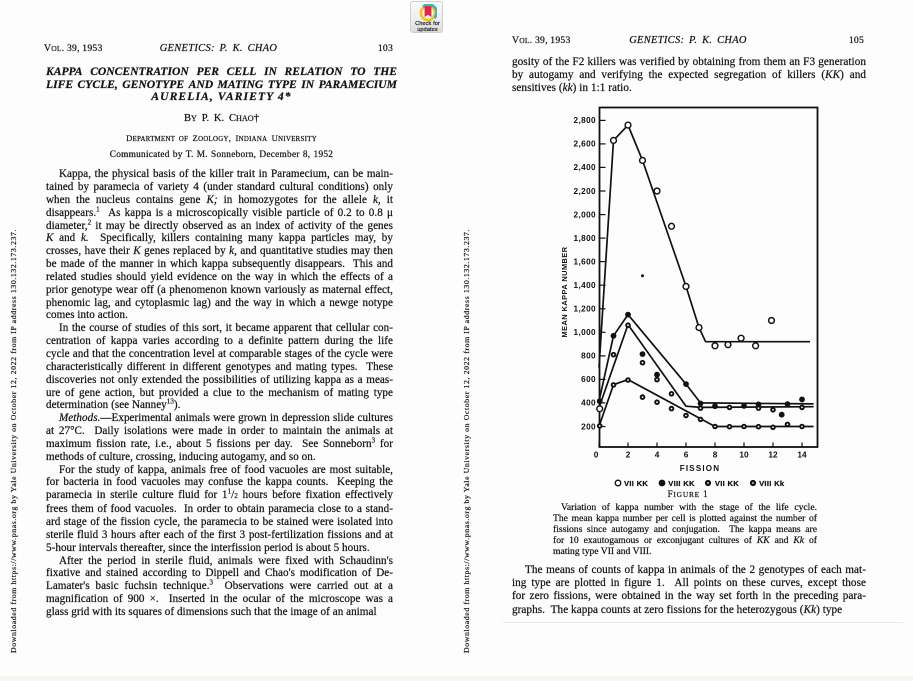 The height and width of the screenshot is (681, 913). I want to click on svg-text: 0, so click(596, 455).